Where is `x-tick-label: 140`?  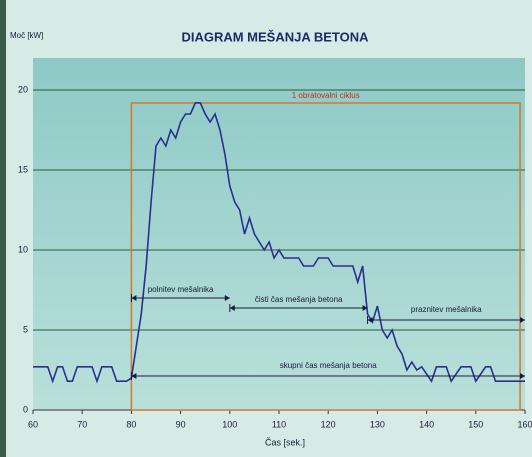
x-tick-label: 140 is located at coordinates (426, 424).